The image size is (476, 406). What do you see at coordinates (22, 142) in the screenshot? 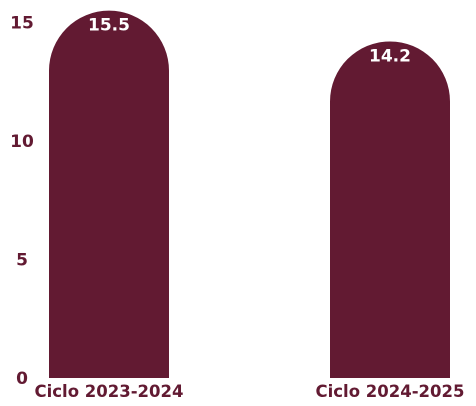
I see `y-tick-label: 10` at bounding box center [22, 142].